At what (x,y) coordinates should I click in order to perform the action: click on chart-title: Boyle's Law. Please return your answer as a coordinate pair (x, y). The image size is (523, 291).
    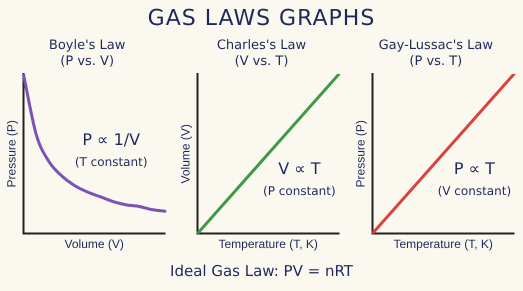
    Looking at the image, I should click on (87, 46).